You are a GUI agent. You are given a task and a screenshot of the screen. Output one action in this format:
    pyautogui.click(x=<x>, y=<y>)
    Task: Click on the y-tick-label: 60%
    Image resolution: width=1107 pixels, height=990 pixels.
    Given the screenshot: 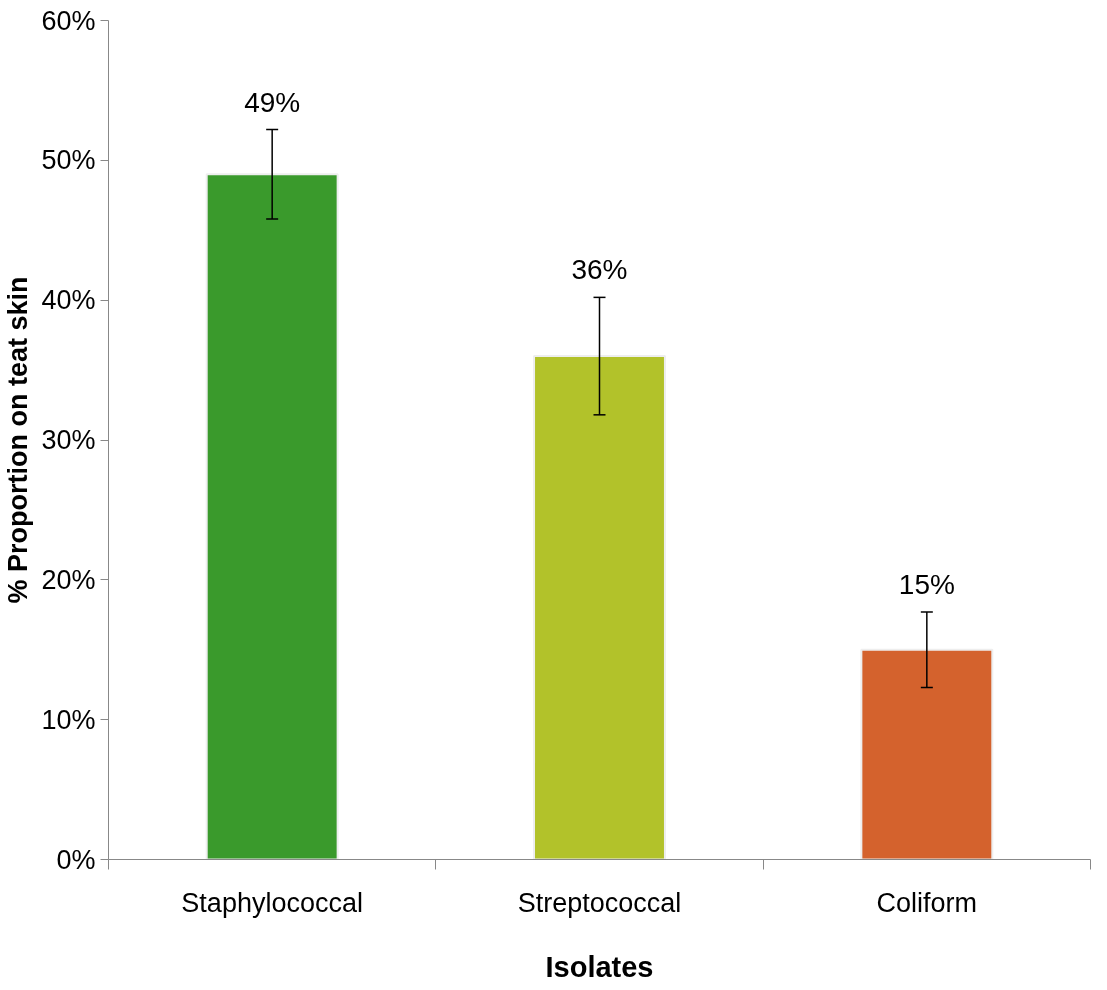 What is the action you would take?
    pyautogui.click(x=68, y=20)
    